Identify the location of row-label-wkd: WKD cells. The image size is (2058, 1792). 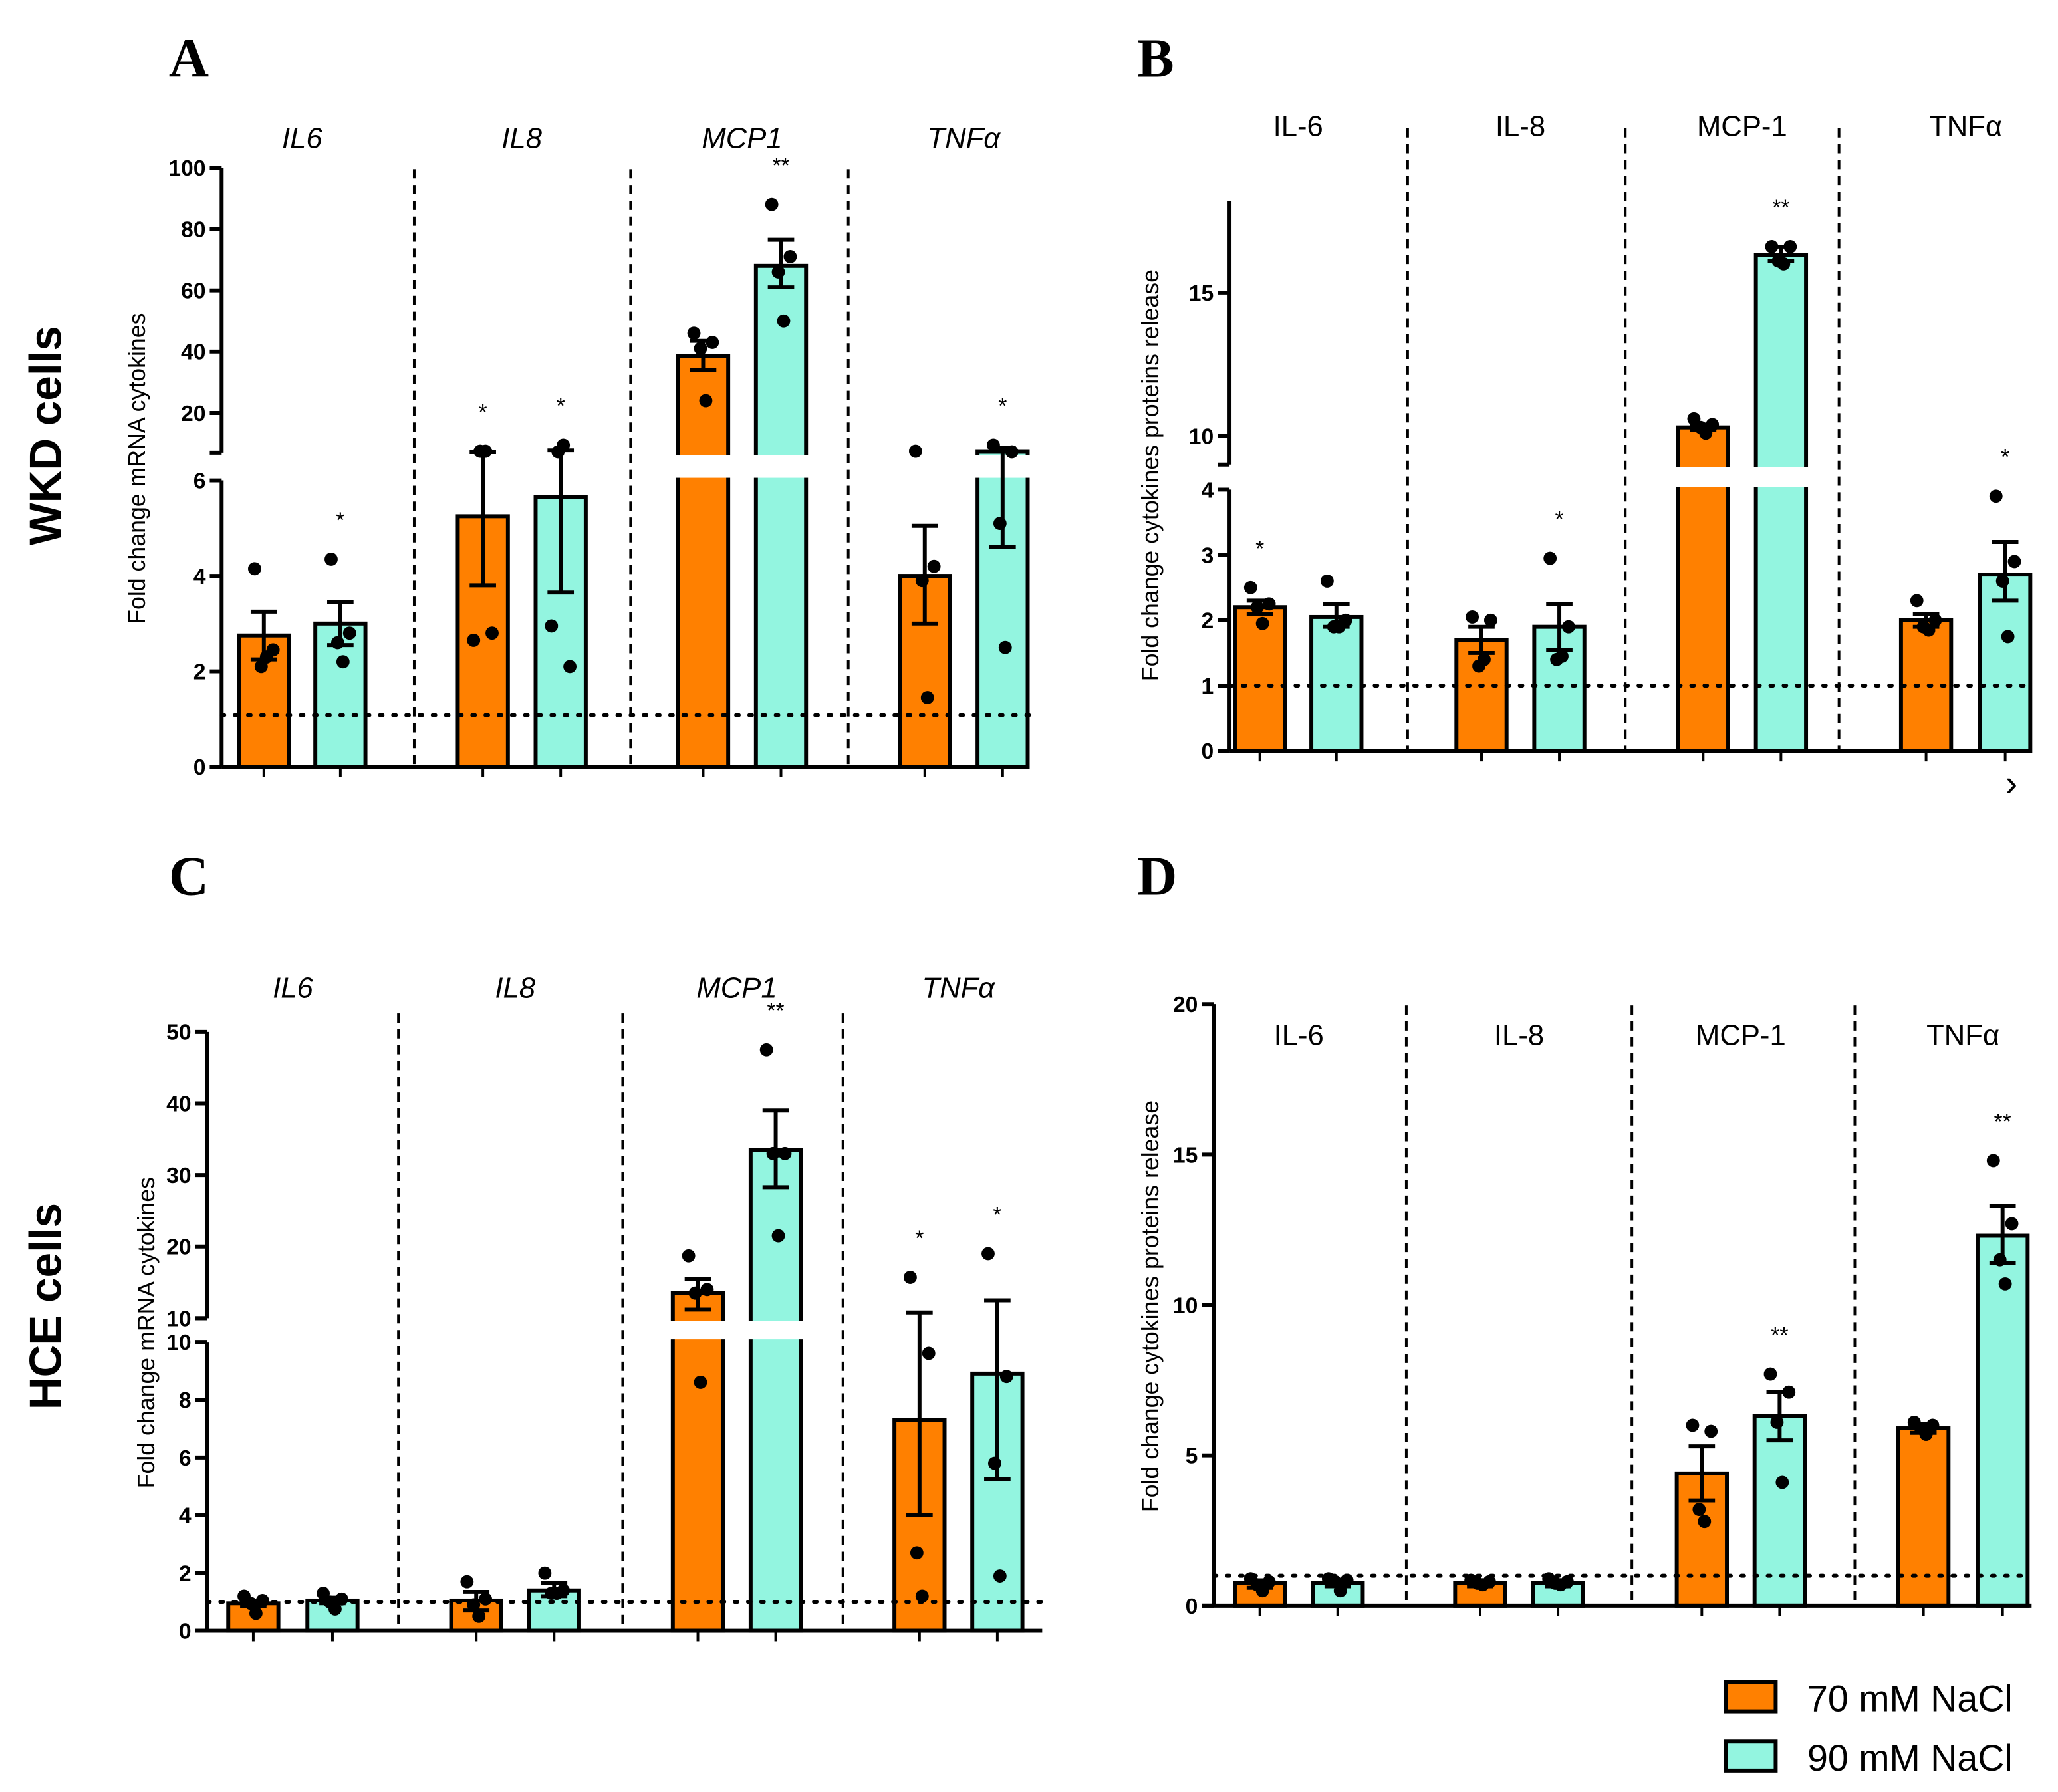
(45, 435).